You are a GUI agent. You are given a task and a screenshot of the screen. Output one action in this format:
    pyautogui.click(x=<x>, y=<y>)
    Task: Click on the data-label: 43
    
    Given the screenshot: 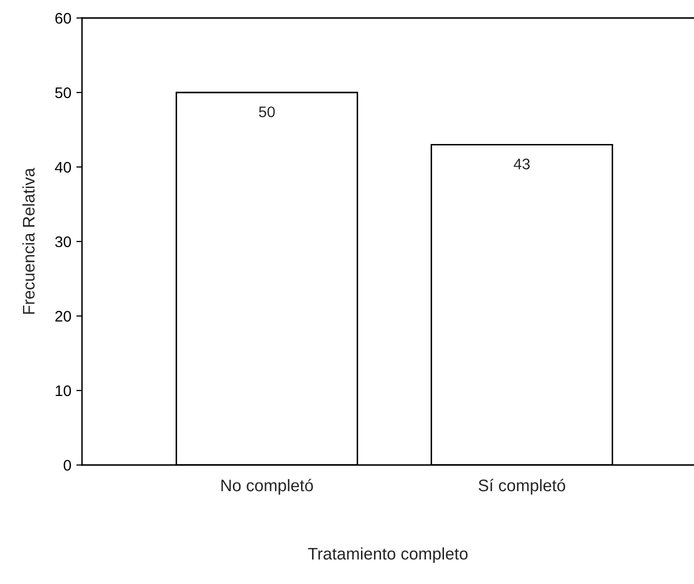 What is the action you would take?
    pyautogui.click(x=522, y=164)
    